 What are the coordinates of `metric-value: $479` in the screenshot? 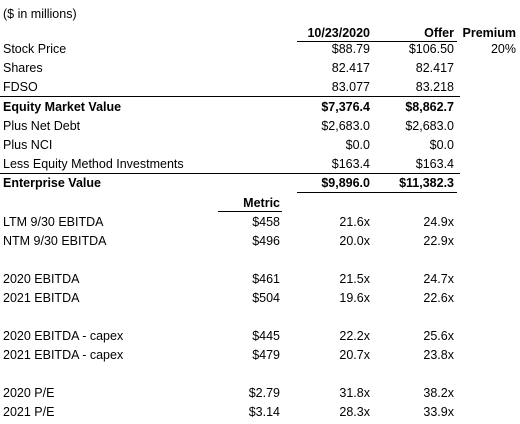 It's located at (266, 355).